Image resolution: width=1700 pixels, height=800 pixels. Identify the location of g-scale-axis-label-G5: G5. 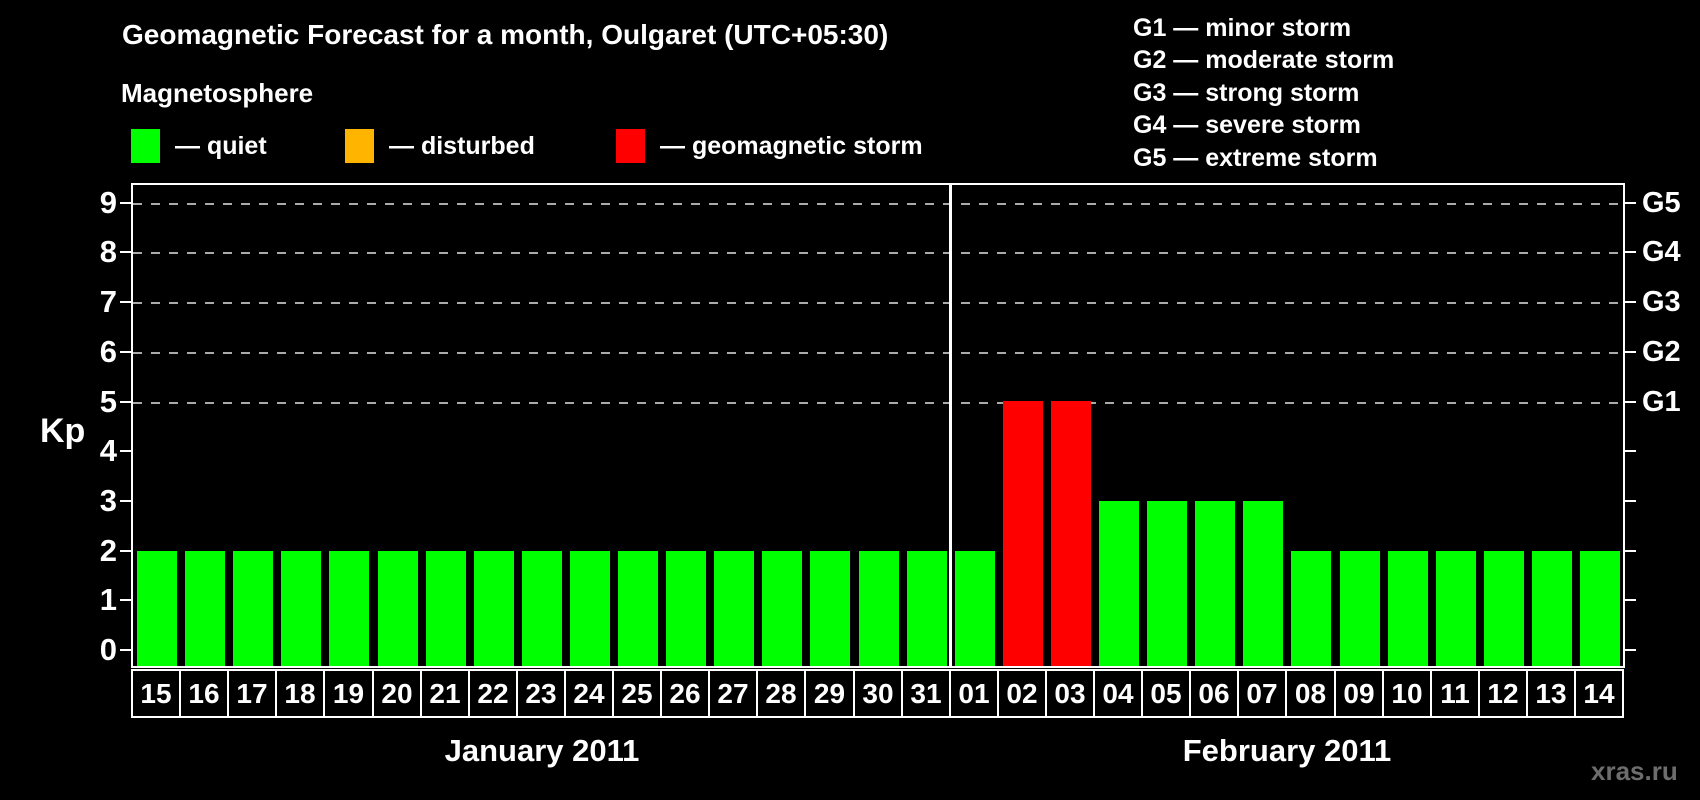
(1661, 203).